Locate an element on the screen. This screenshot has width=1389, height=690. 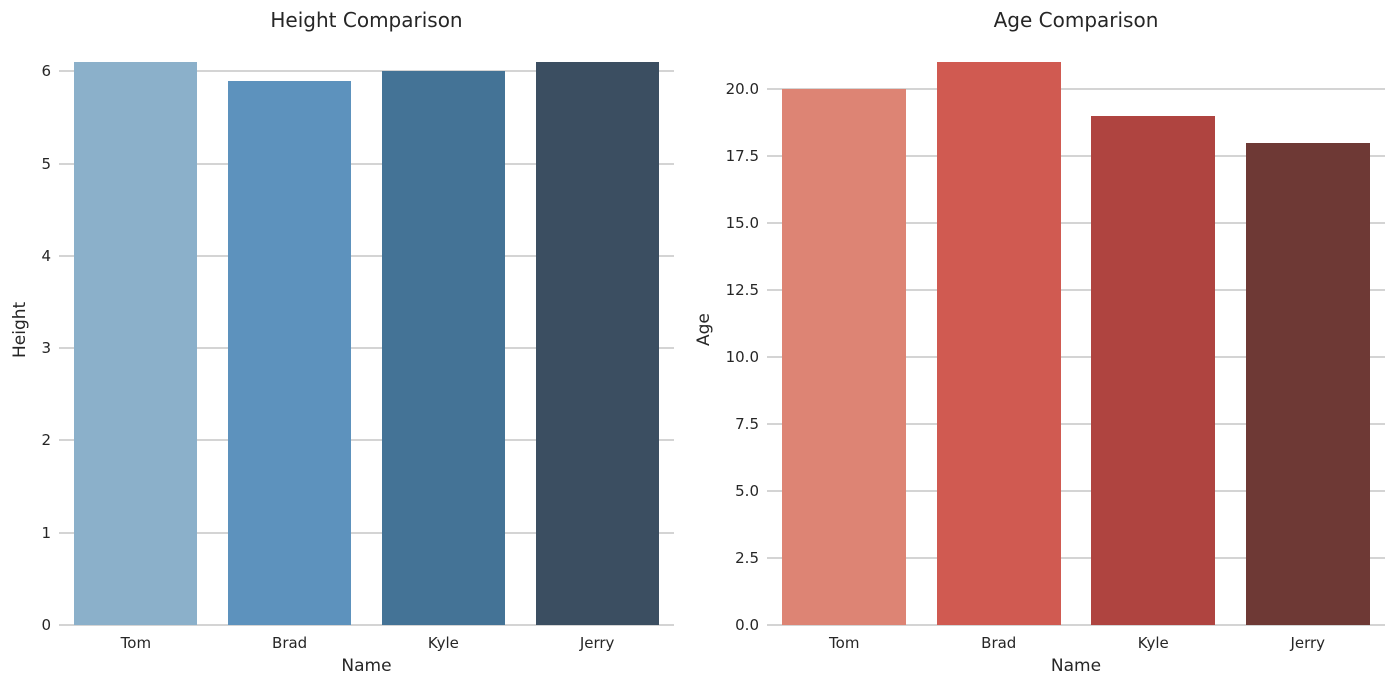
y-tick-label: 1 is located at coordinates (46, 532).